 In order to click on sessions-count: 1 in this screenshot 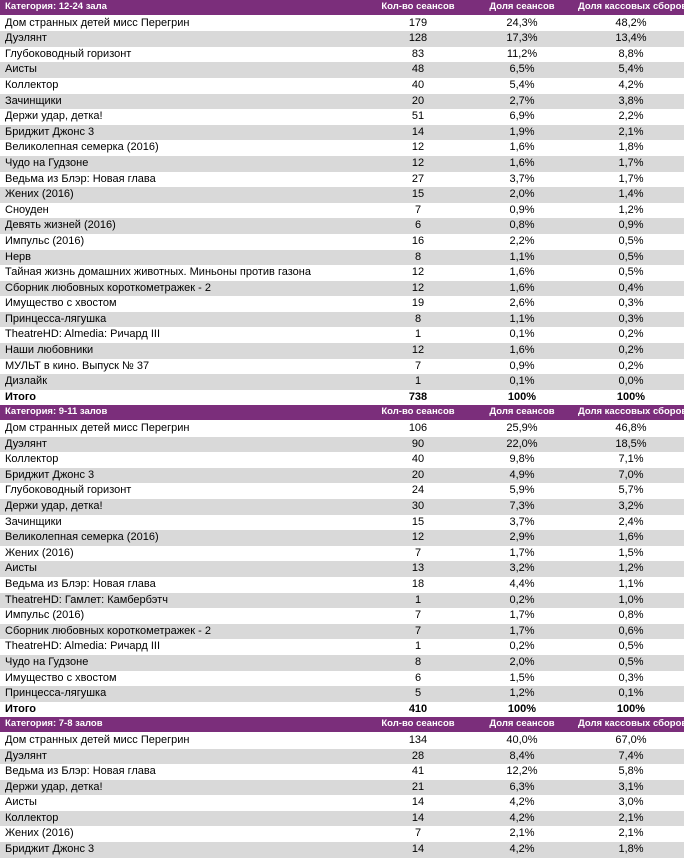, I will do `click(418, 599)`.